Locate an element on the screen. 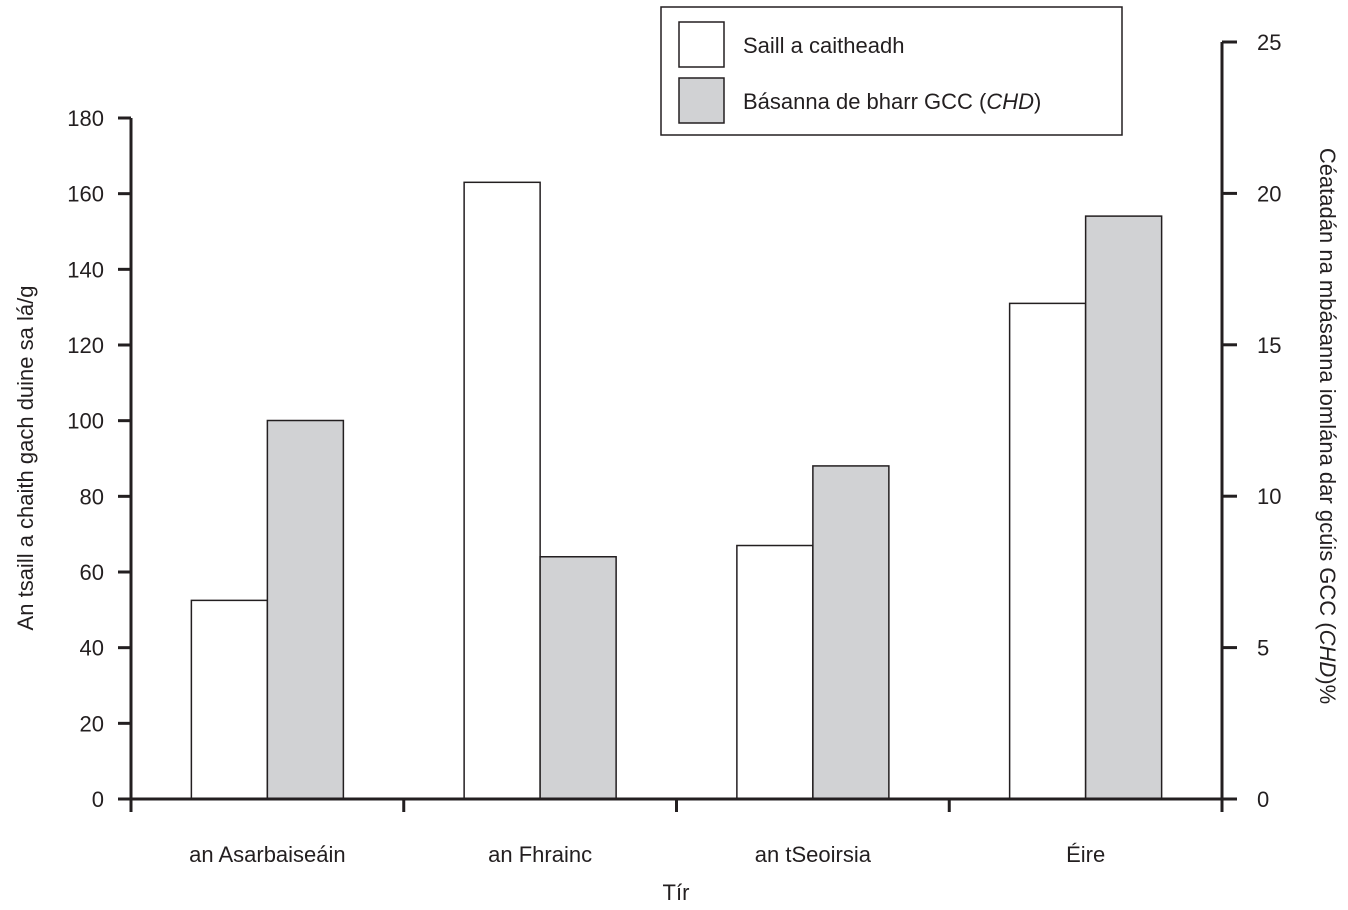  legend-label-basanna-close: ) is located at coordinates (1037, 101).